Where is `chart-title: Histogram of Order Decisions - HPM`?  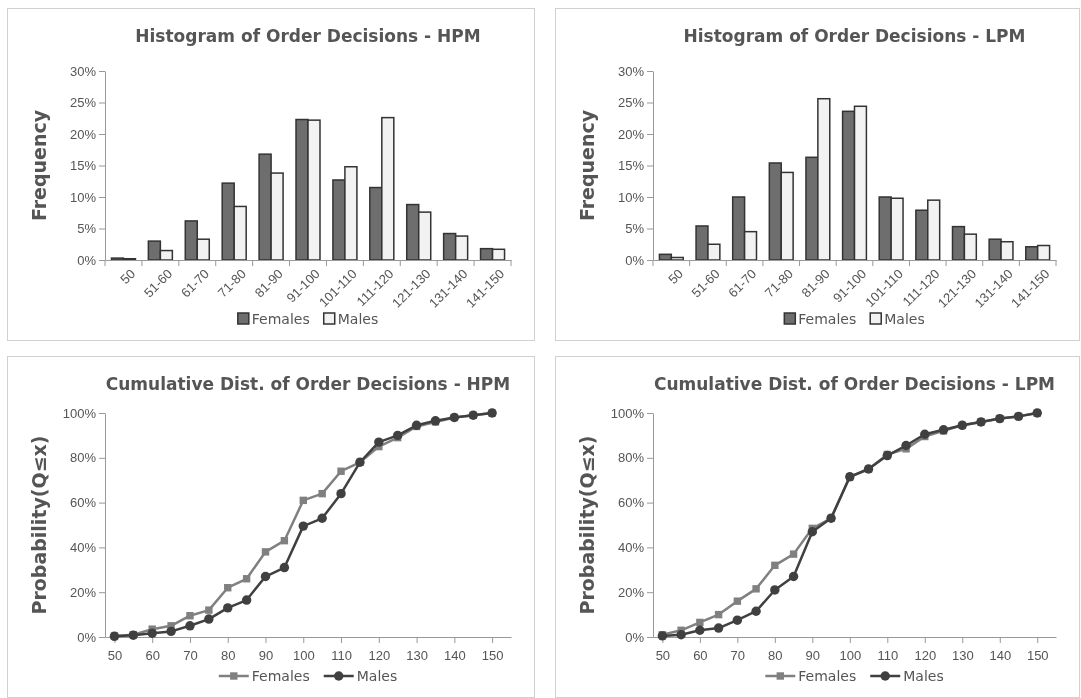 chart-title: Histogram of Order Decisions - HPM is located at coordinates (308, 36).